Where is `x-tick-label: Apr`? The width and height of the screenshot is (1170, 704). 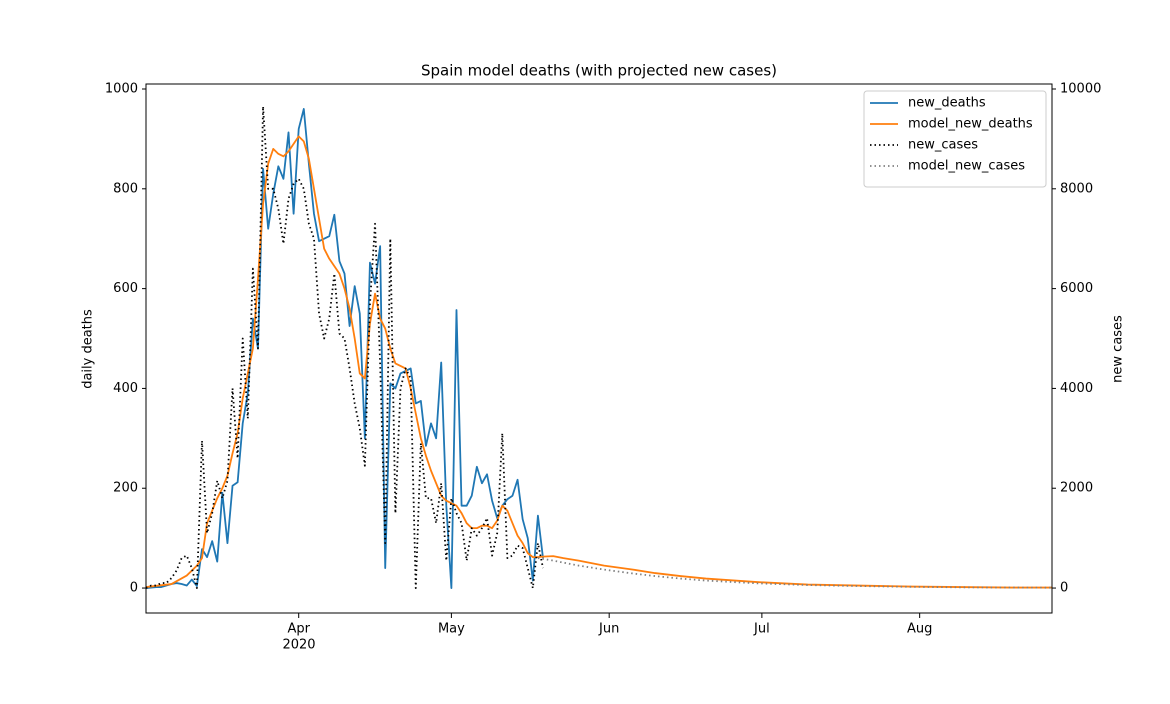 x-tick-label: Apr is located at coordinates (298, 629).